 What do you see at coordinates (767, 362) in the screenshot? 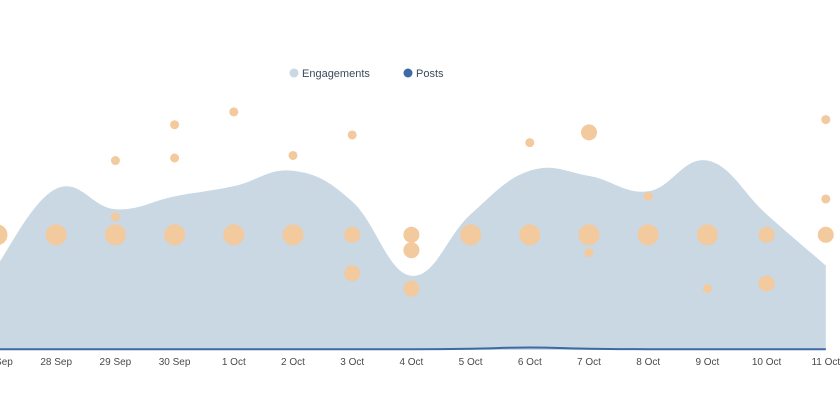
I see `x-tick-label: 10 Oct` at bounding box center [767, 362].